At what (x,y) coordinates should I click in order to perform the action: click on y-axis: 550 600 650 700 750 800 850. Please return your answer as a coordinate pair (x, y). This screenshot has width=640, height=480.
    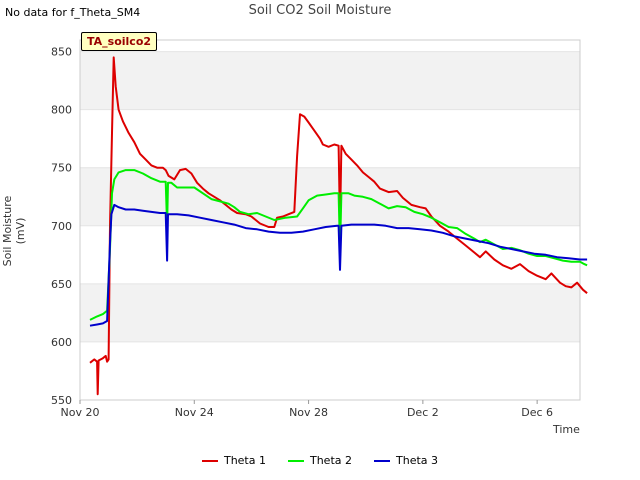
    Looking at the image, I should click on (61, 226).